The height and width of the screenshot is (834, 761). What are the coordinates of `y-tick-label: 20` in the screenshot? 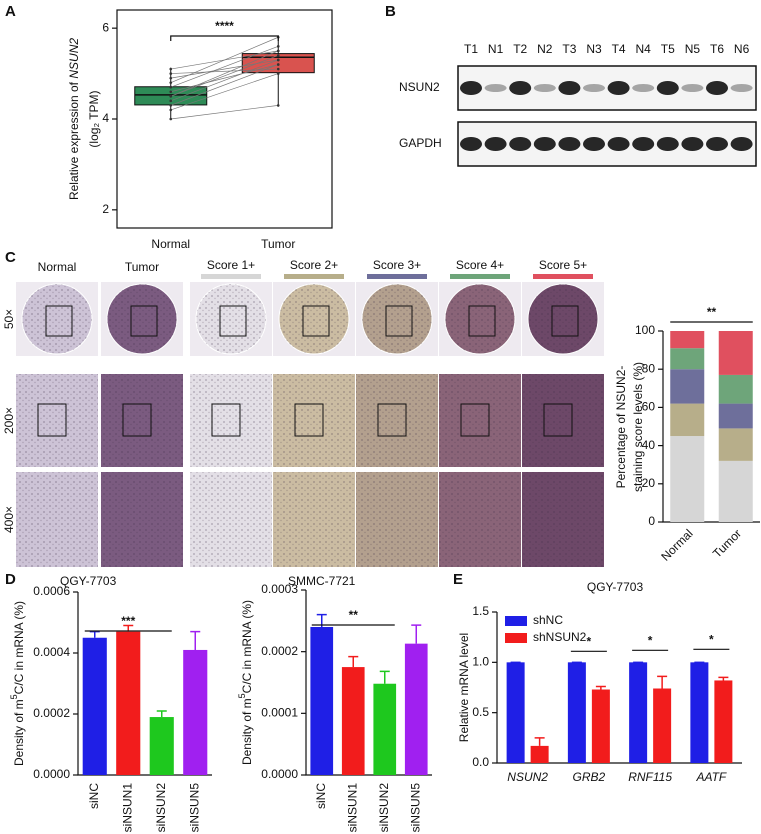 It's located at (649, 483).